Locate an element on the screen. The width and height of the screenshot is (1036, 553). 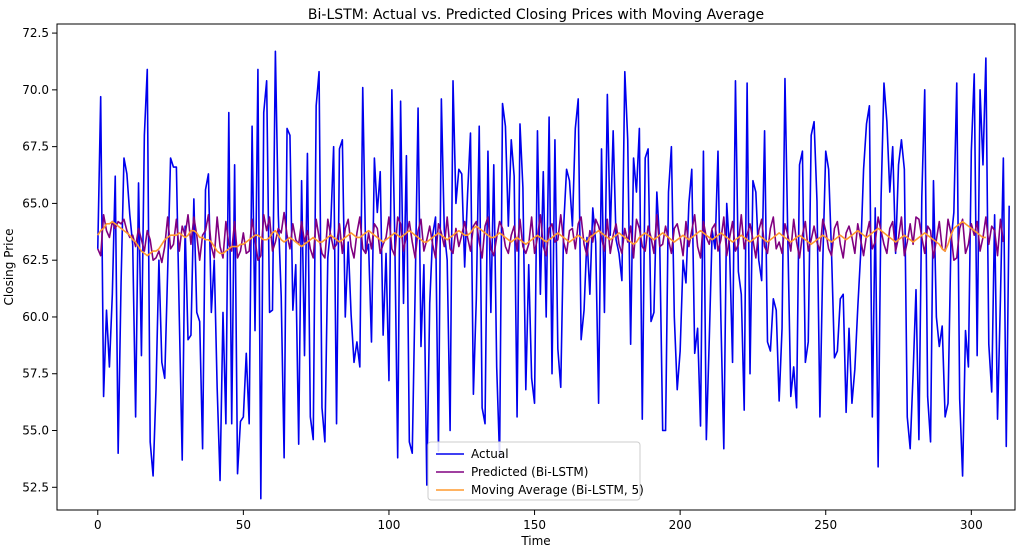
x-axis: 0 50 100 150 200 250 300 is located at coordinates (538, 521).